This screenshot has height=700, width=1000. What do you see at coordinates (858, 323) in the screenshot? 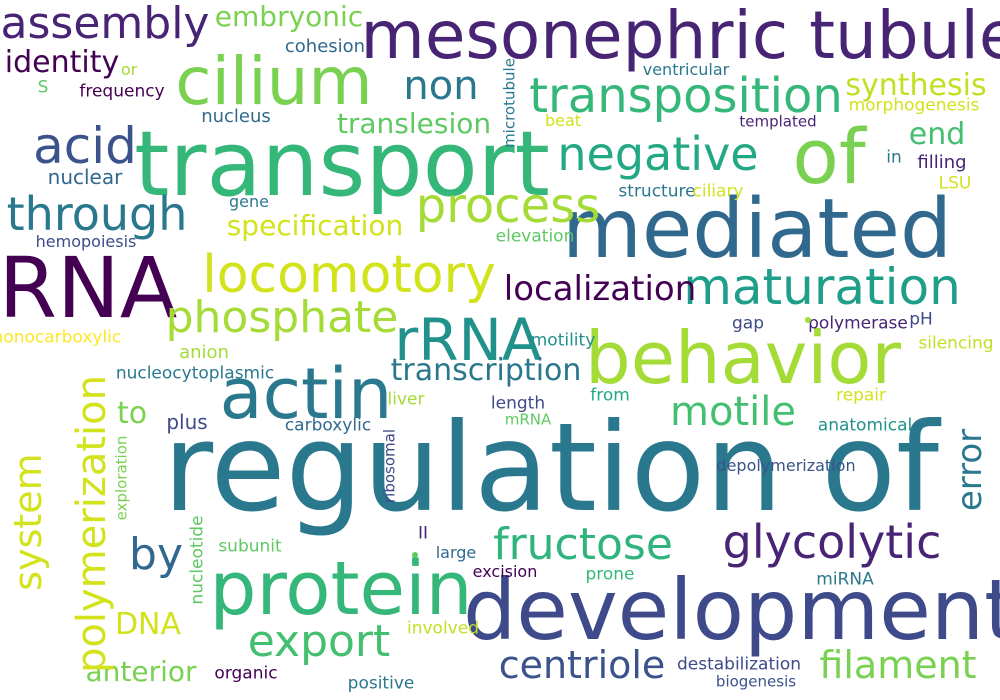
I see `word-ph: polymerase` at bounding box center [858, 323].